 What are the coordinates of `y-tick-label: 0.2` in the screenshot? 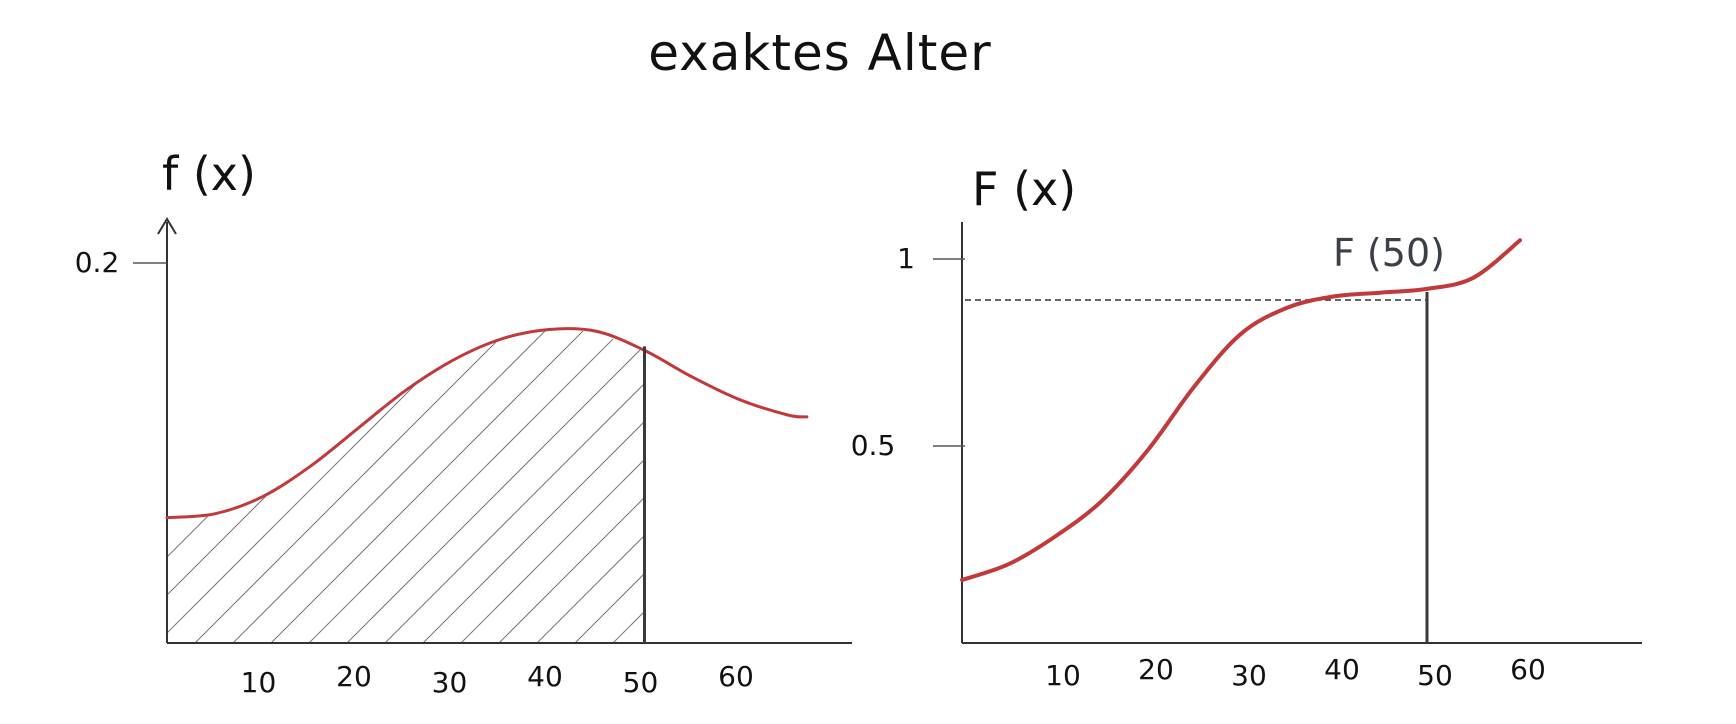 It's located at (97, 262).